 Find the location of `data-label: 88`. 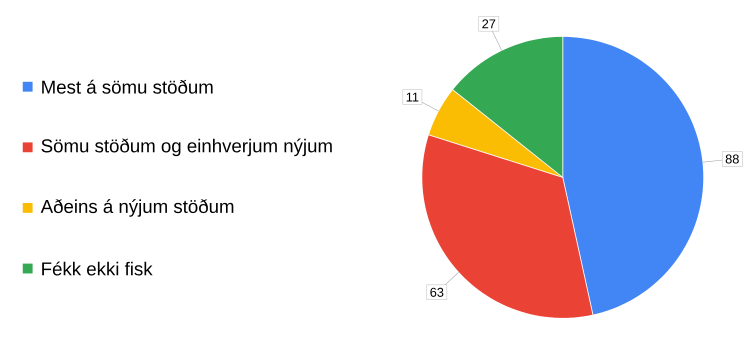

data-label: 88 is located at coordinates (732, 159).